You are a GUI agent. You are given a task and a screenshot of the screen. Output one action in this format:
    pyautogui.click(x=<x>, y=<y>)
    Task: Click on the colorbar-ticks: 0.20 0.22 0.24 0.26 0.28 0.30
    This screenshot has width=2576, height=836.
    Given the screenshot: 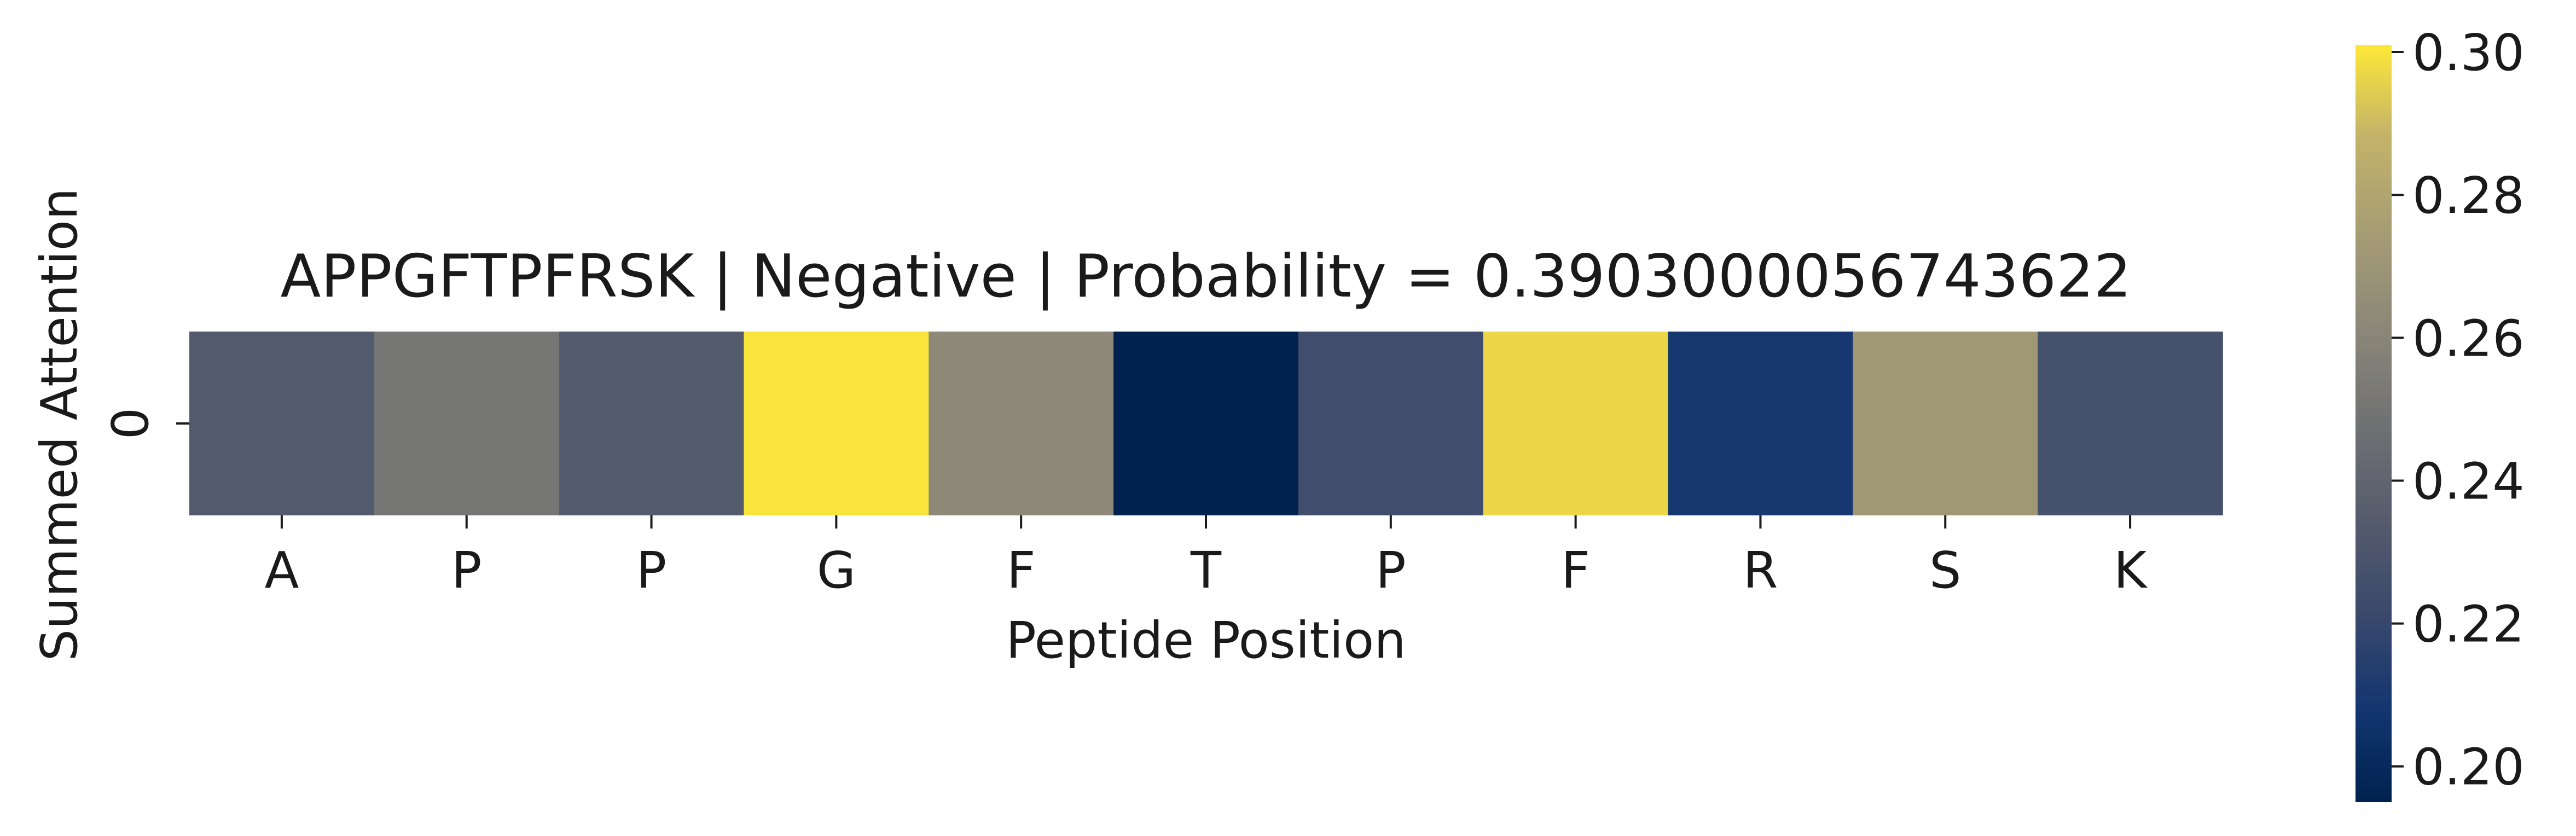 What is the action you would take?
    pyautogui.click(x=2459, y=410)
    